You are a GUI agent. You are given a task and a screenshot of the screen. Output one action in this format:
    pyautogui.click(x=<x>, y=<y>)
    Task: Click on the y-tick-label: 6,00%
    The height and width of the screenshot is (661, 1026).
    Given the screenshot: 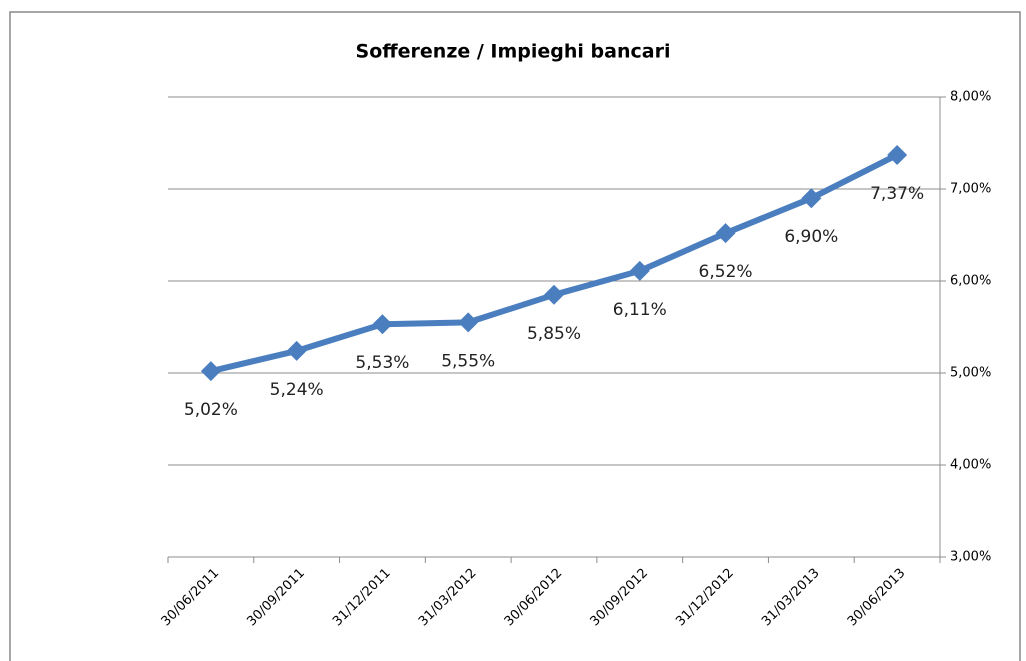 What is the action you would take?
    pyautogui.click(x=970, y=281)
    